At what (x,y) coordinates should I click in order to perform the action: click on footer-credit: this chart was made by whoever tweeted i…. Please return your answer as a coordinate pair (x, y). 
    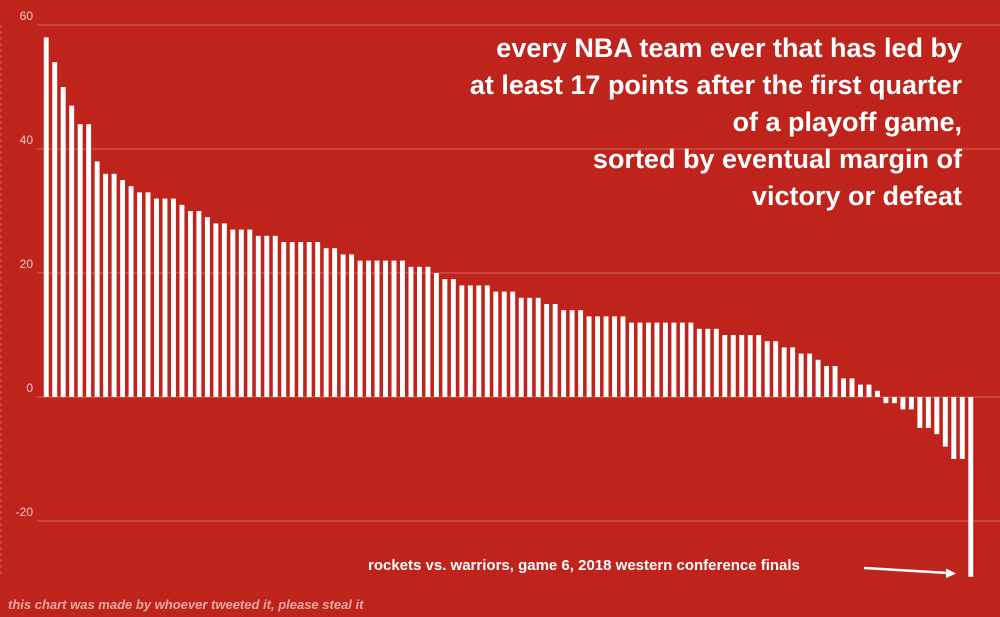
    Looking at the image, I should click on (186, 604).